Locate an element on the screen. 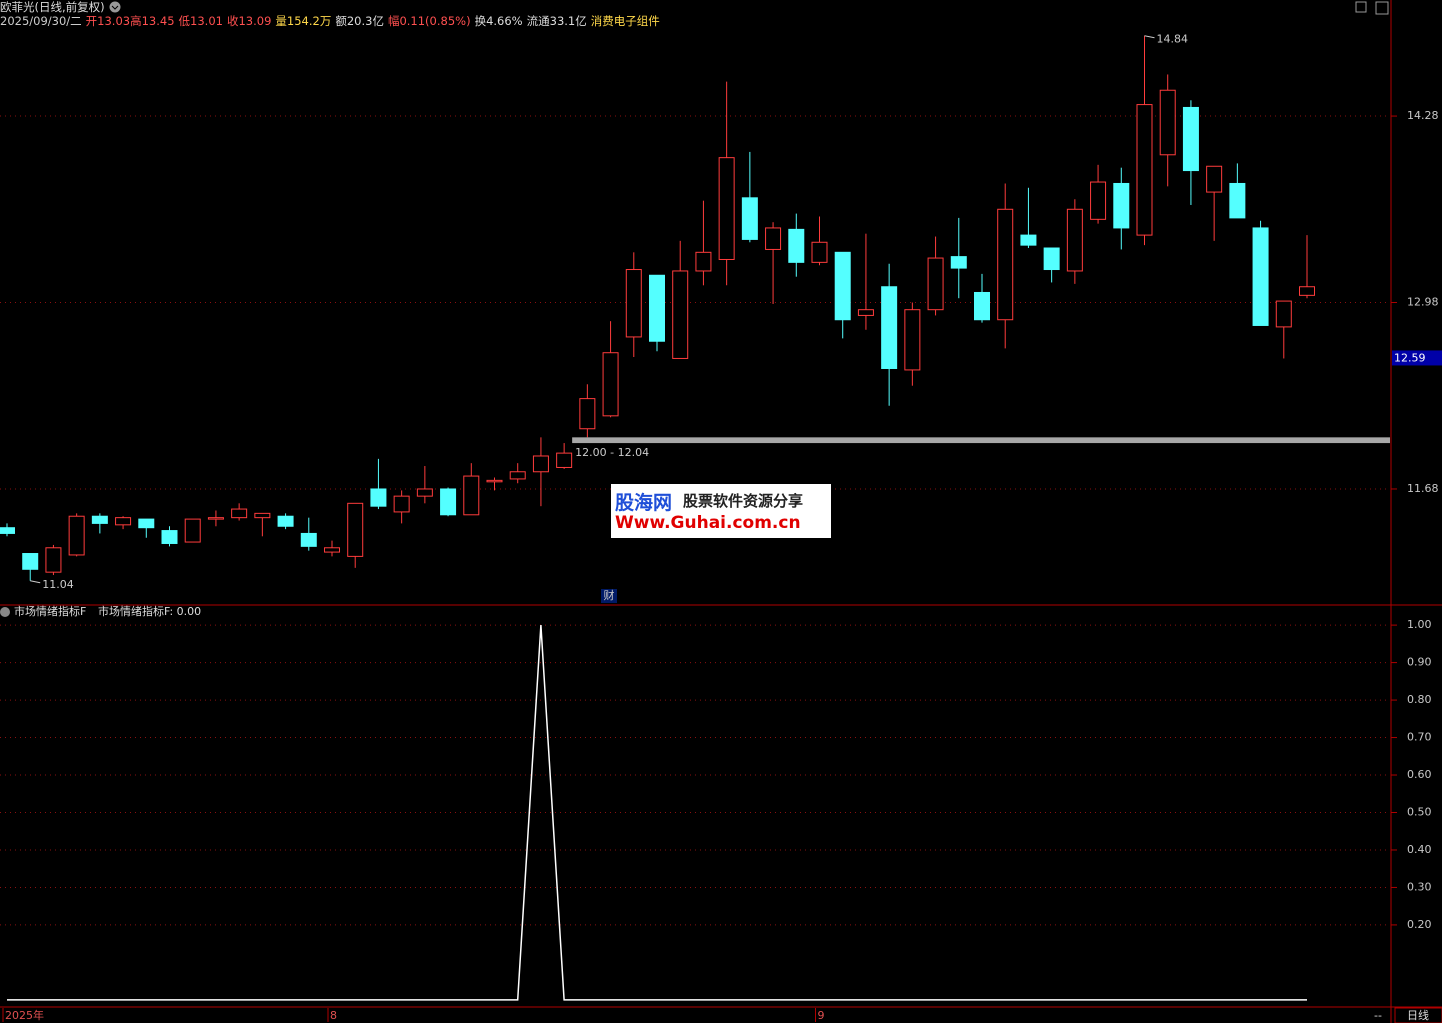 This screenshot has height=1023, width=1442. low: 低13.01 is located at coordinates (200, 21).